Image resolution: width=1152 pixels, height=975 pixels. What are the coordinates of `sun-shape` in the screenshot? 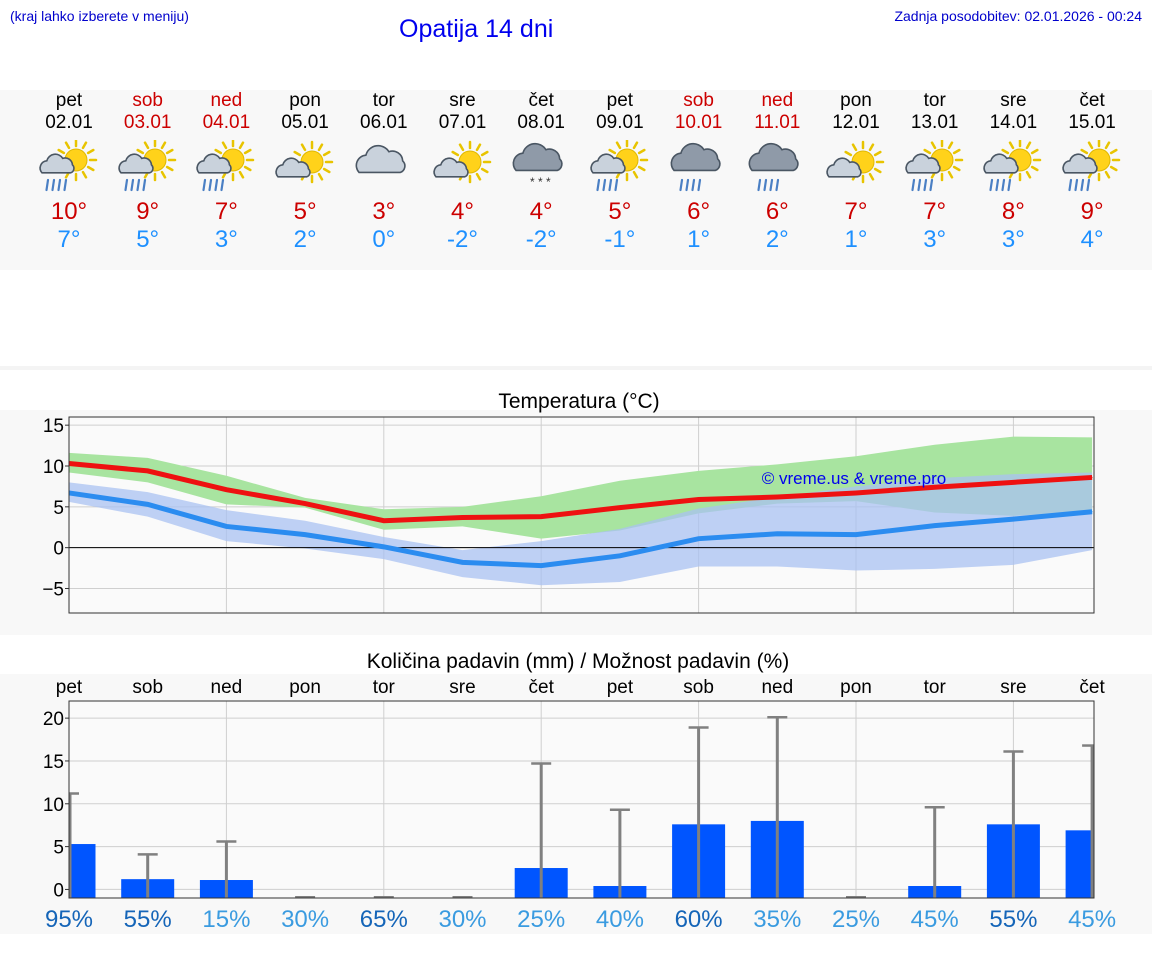 It's located at (1099, 161).